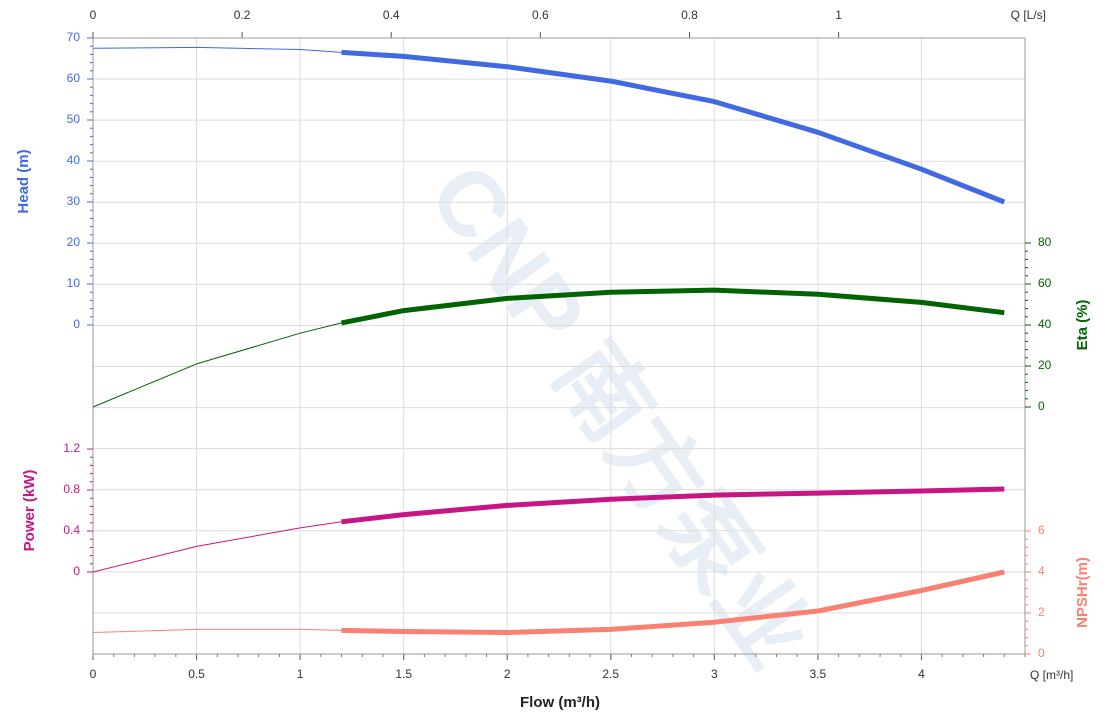  I want to click on y-tick-label: 30, so click(74, 201).